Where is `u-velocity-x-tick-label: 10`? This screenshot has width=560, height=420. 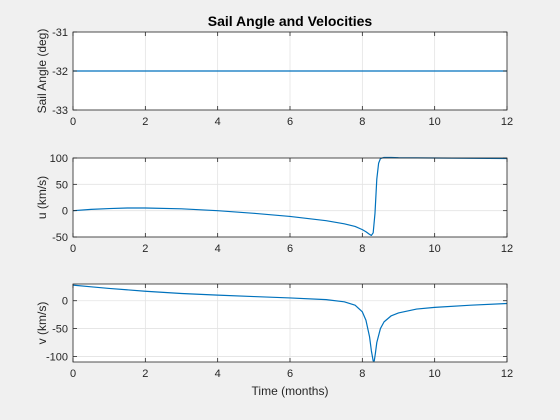 u-velocity-x-tick-label: 10 is located at coordinates (435, 249).